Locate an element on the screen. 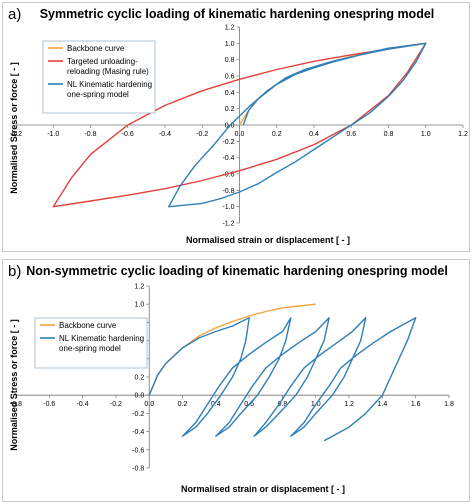 Image resolution: width=474 pixels, height=504 pixels. x-tick-label: 0.6 is located at coordinates (351, 134).